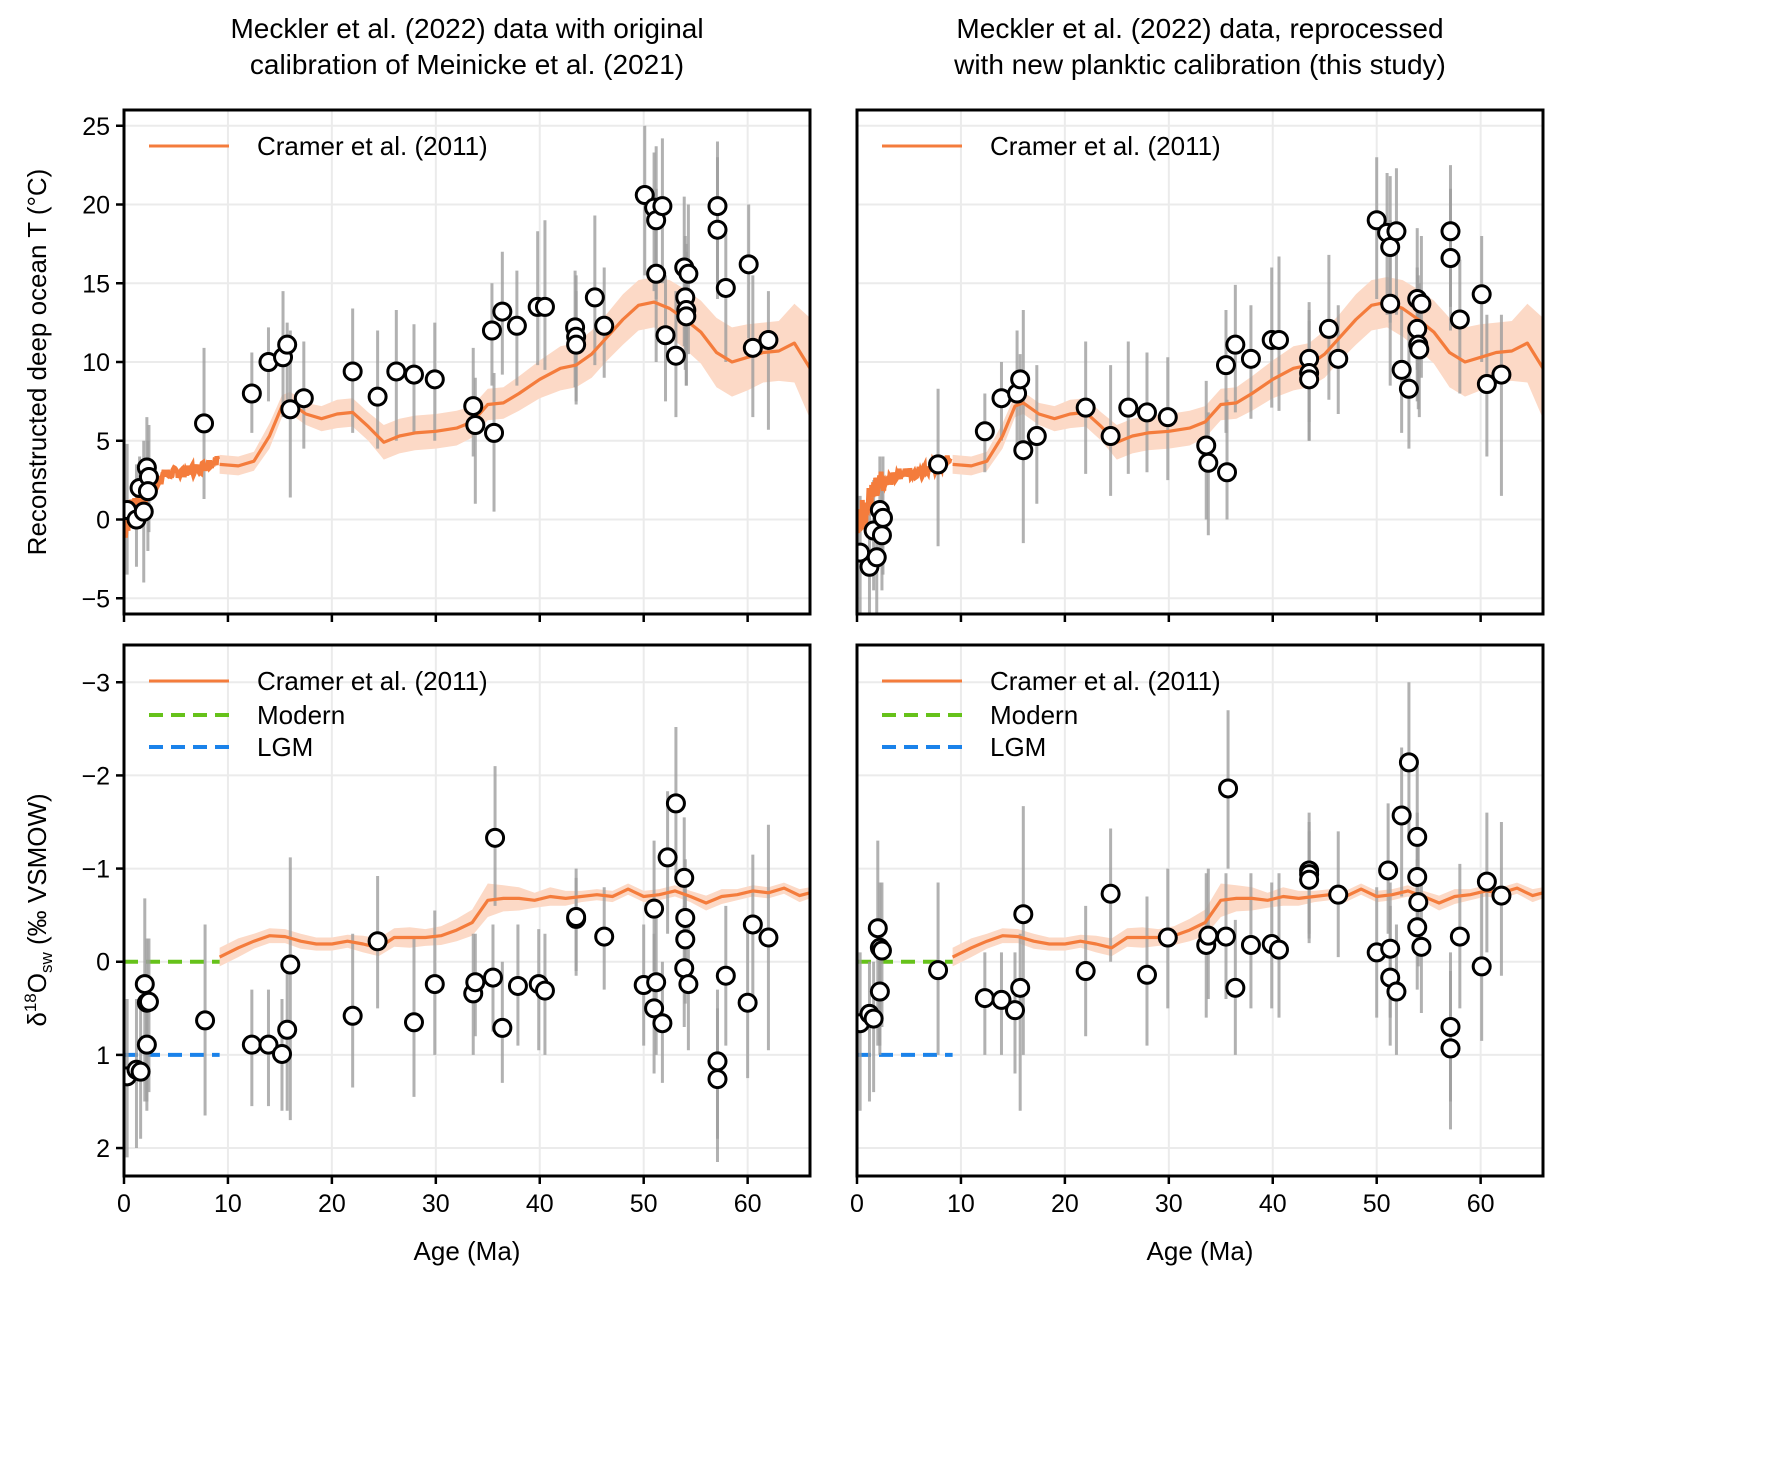 The height and width of the screenshot is (1472, 1778). Describe the element at coordinates (1199, 28) in the screenshot. I see `col-title-right-line1: Meckler et al. (2022) data, reprocessed` at that location.